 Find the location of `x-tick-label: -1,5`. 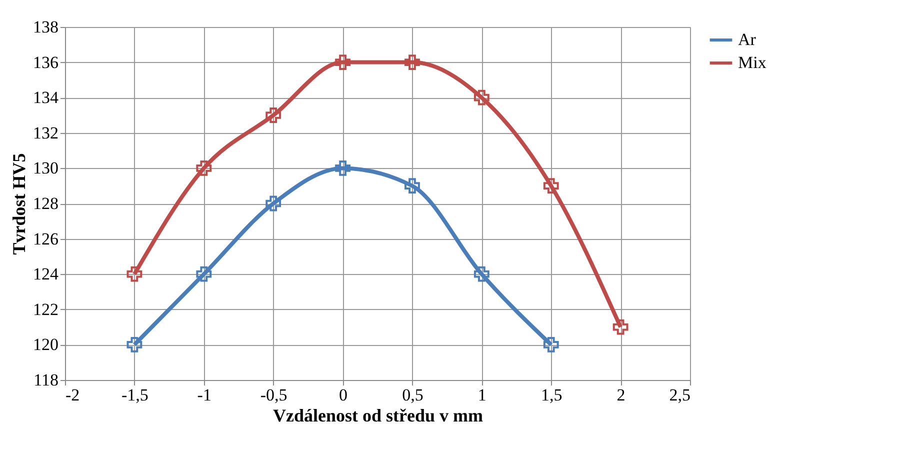

x-tick-label: -1,5 is located at coordinates (134, 395).